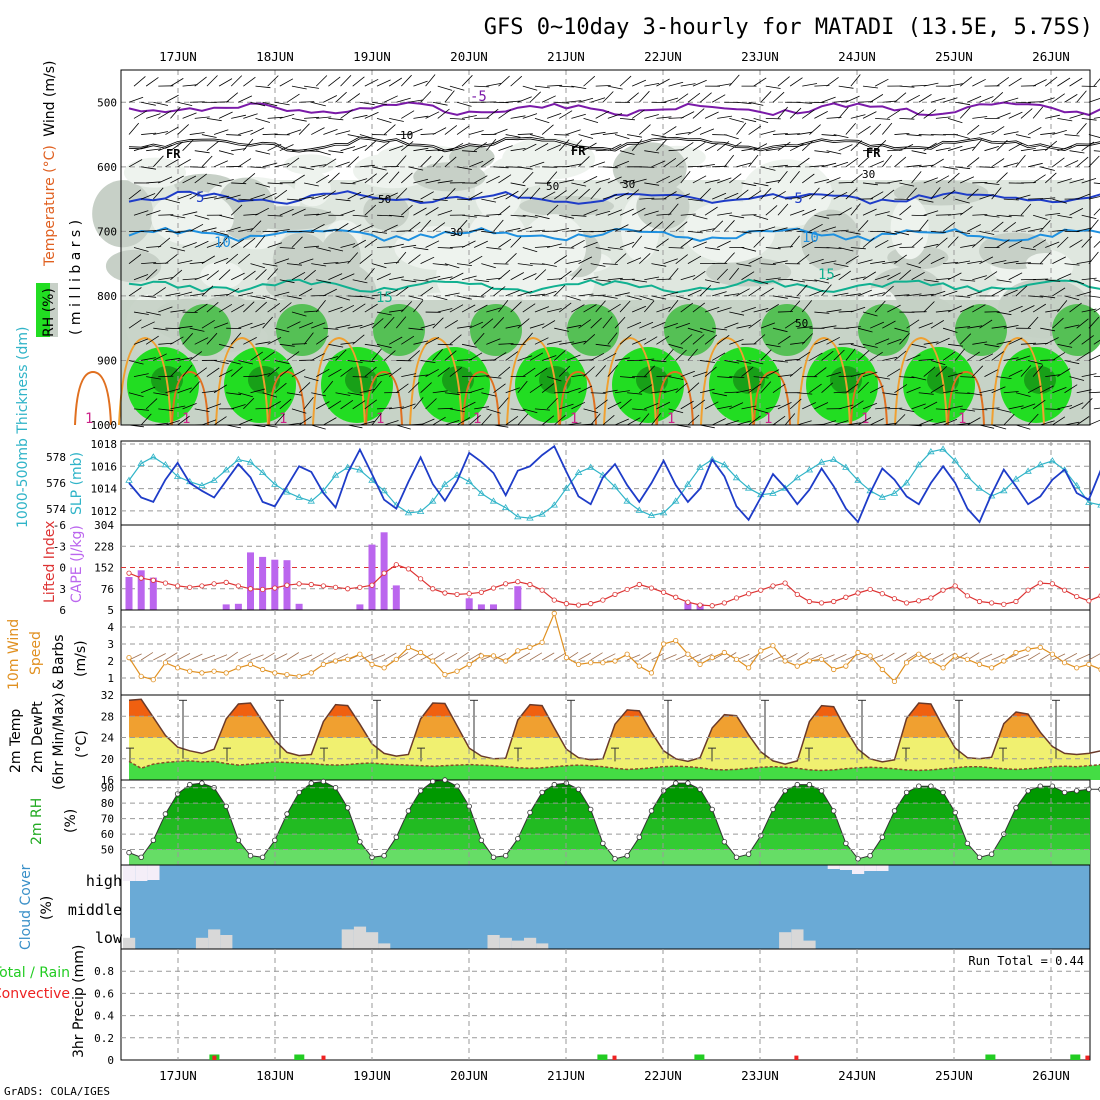 This screenshot has width=1100, height=1100. I want to click on pressure-tick-label: 500, so click(107, 102).